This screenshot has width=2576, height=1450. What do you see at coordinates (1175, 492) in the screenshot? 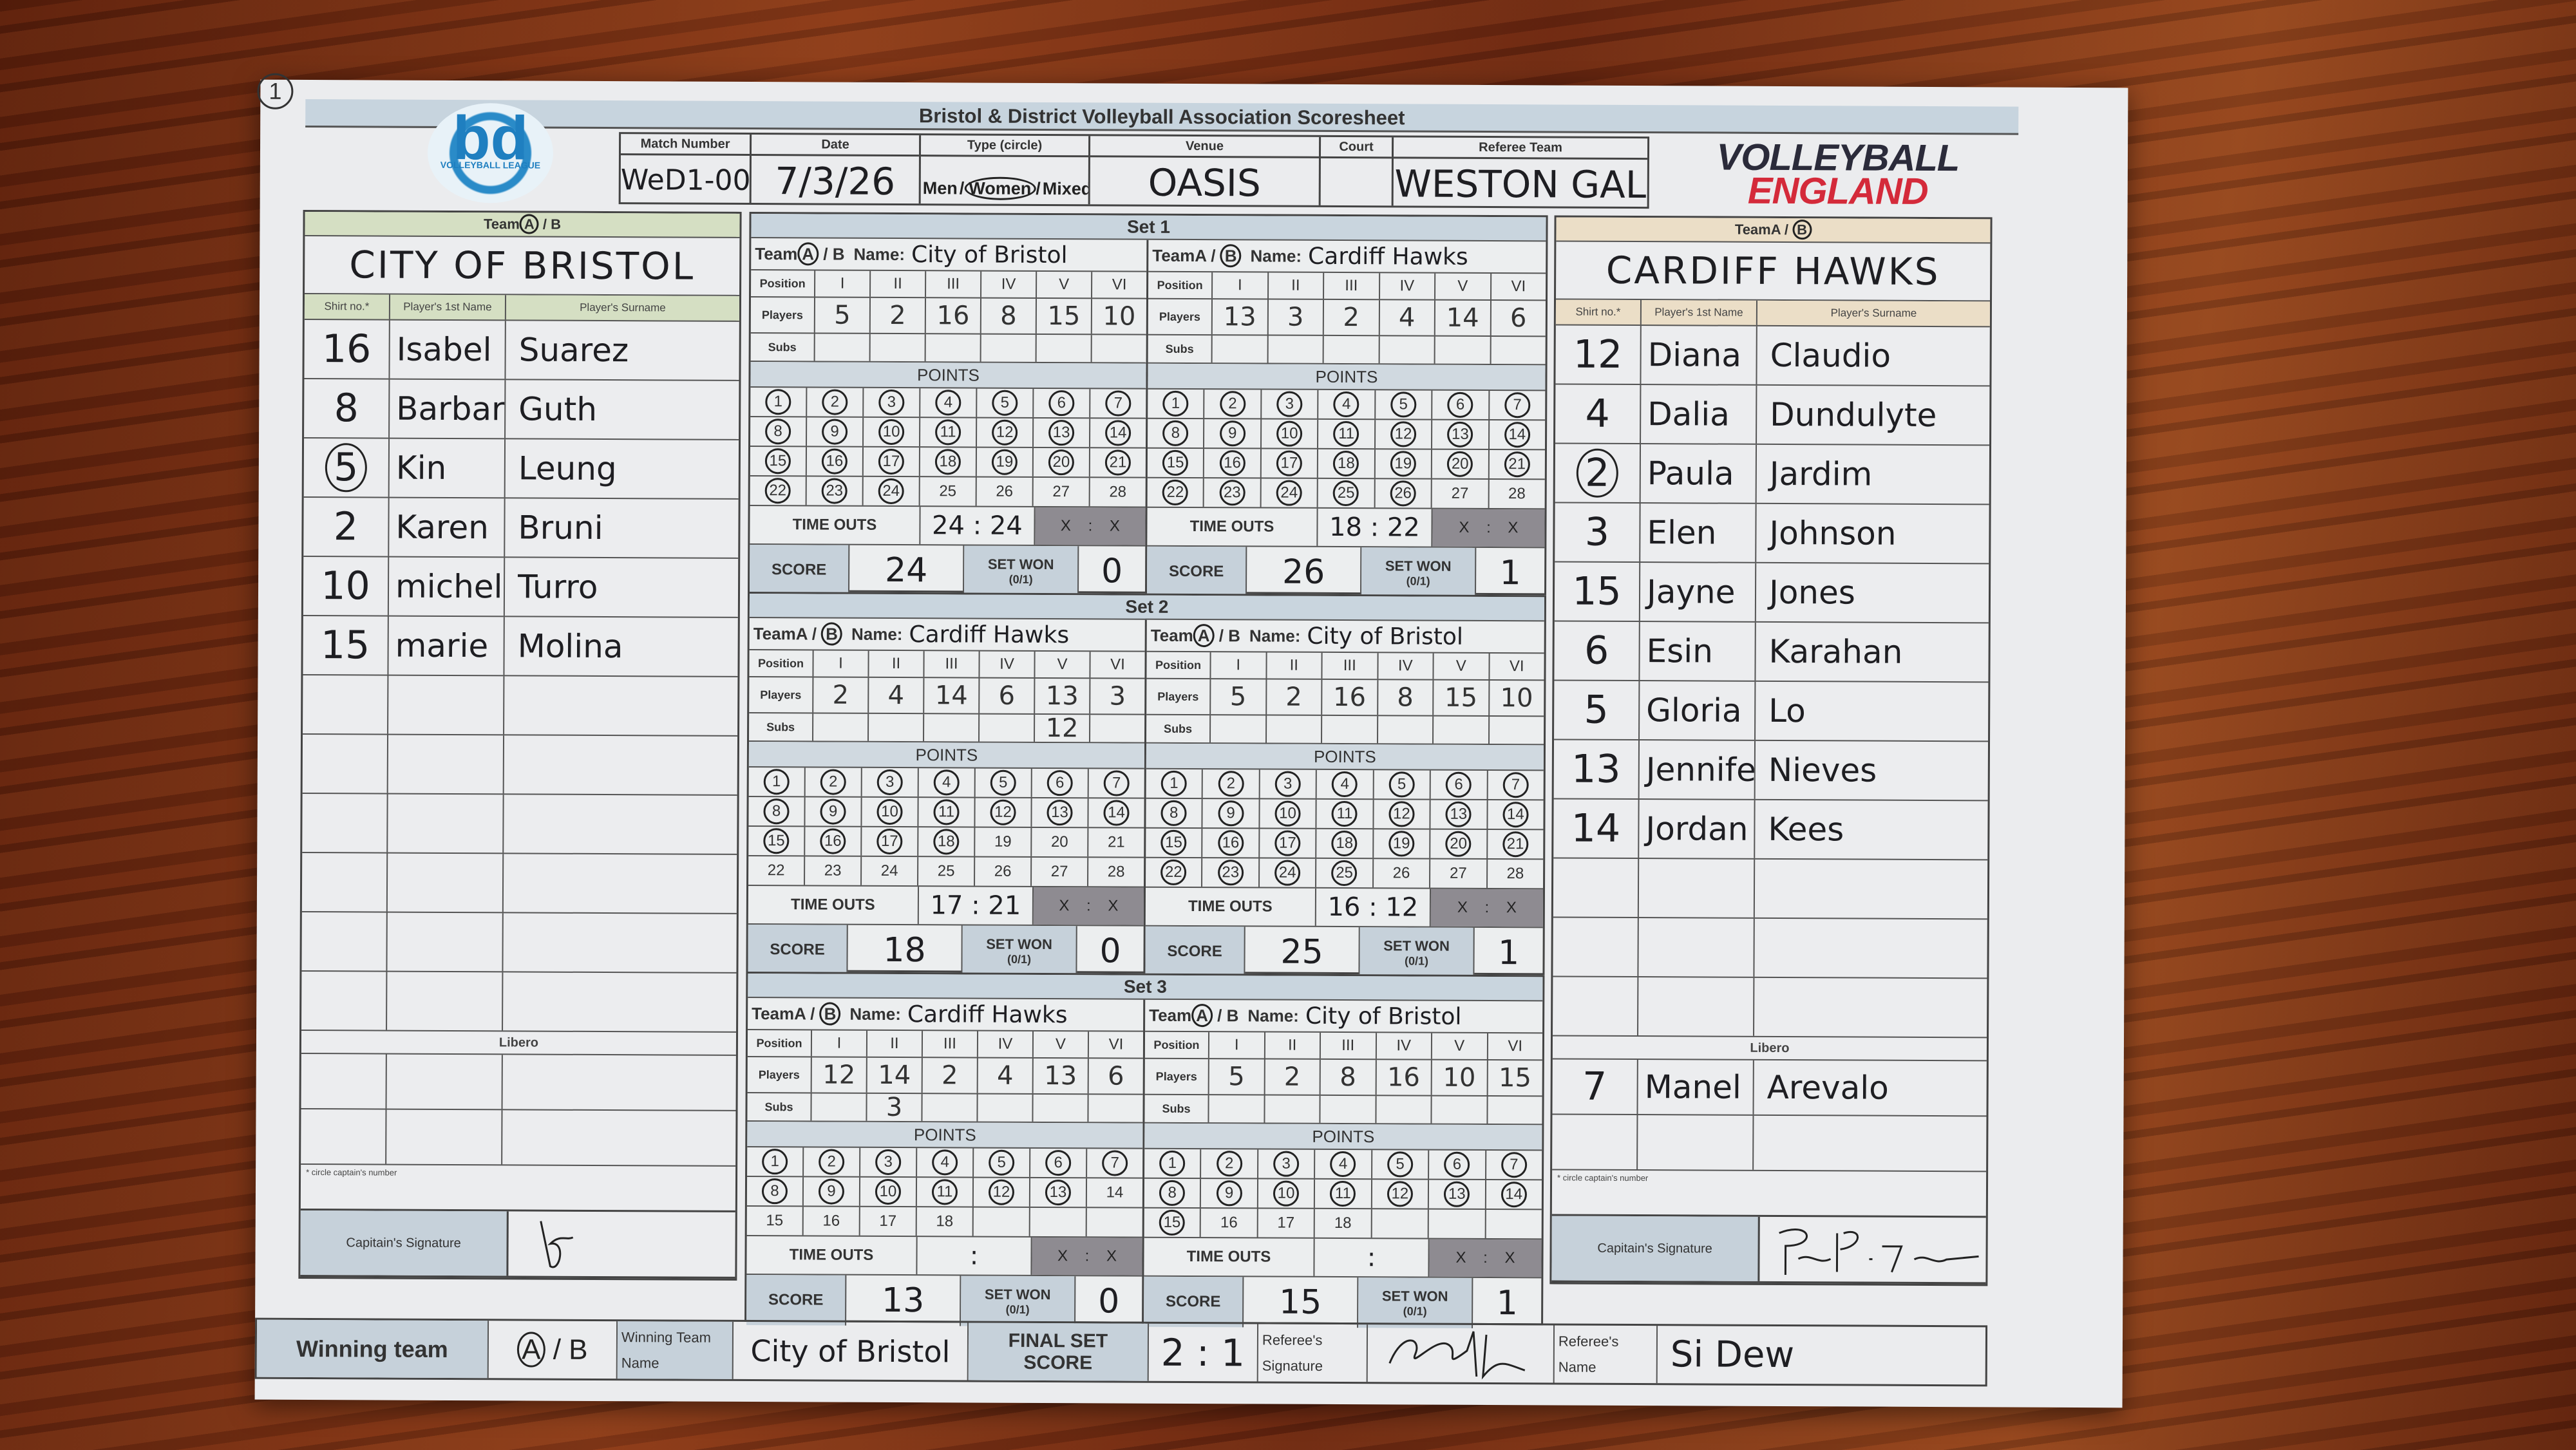
I see `point-number: 22` at bounding box center [1175, 492].